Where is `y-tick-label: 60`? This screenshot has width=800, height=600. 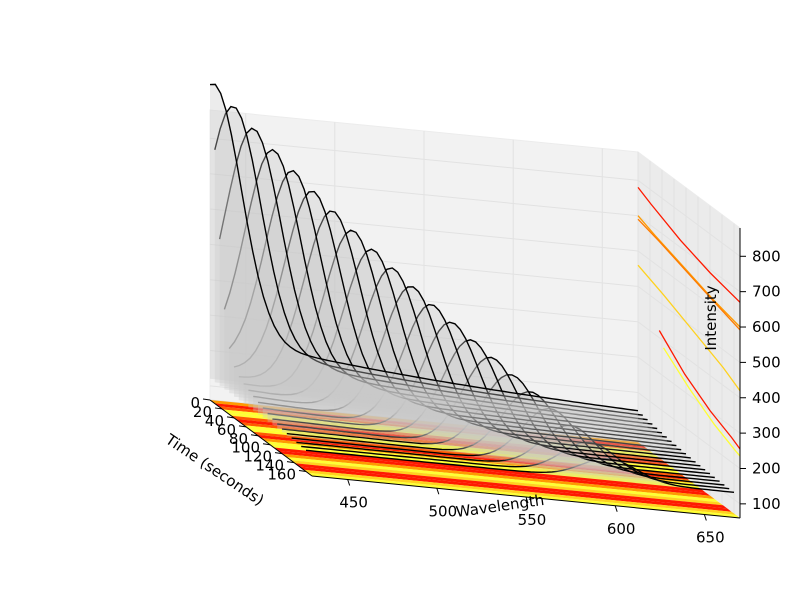 y-tick-label: 60 is located at coordinates (226, 430).